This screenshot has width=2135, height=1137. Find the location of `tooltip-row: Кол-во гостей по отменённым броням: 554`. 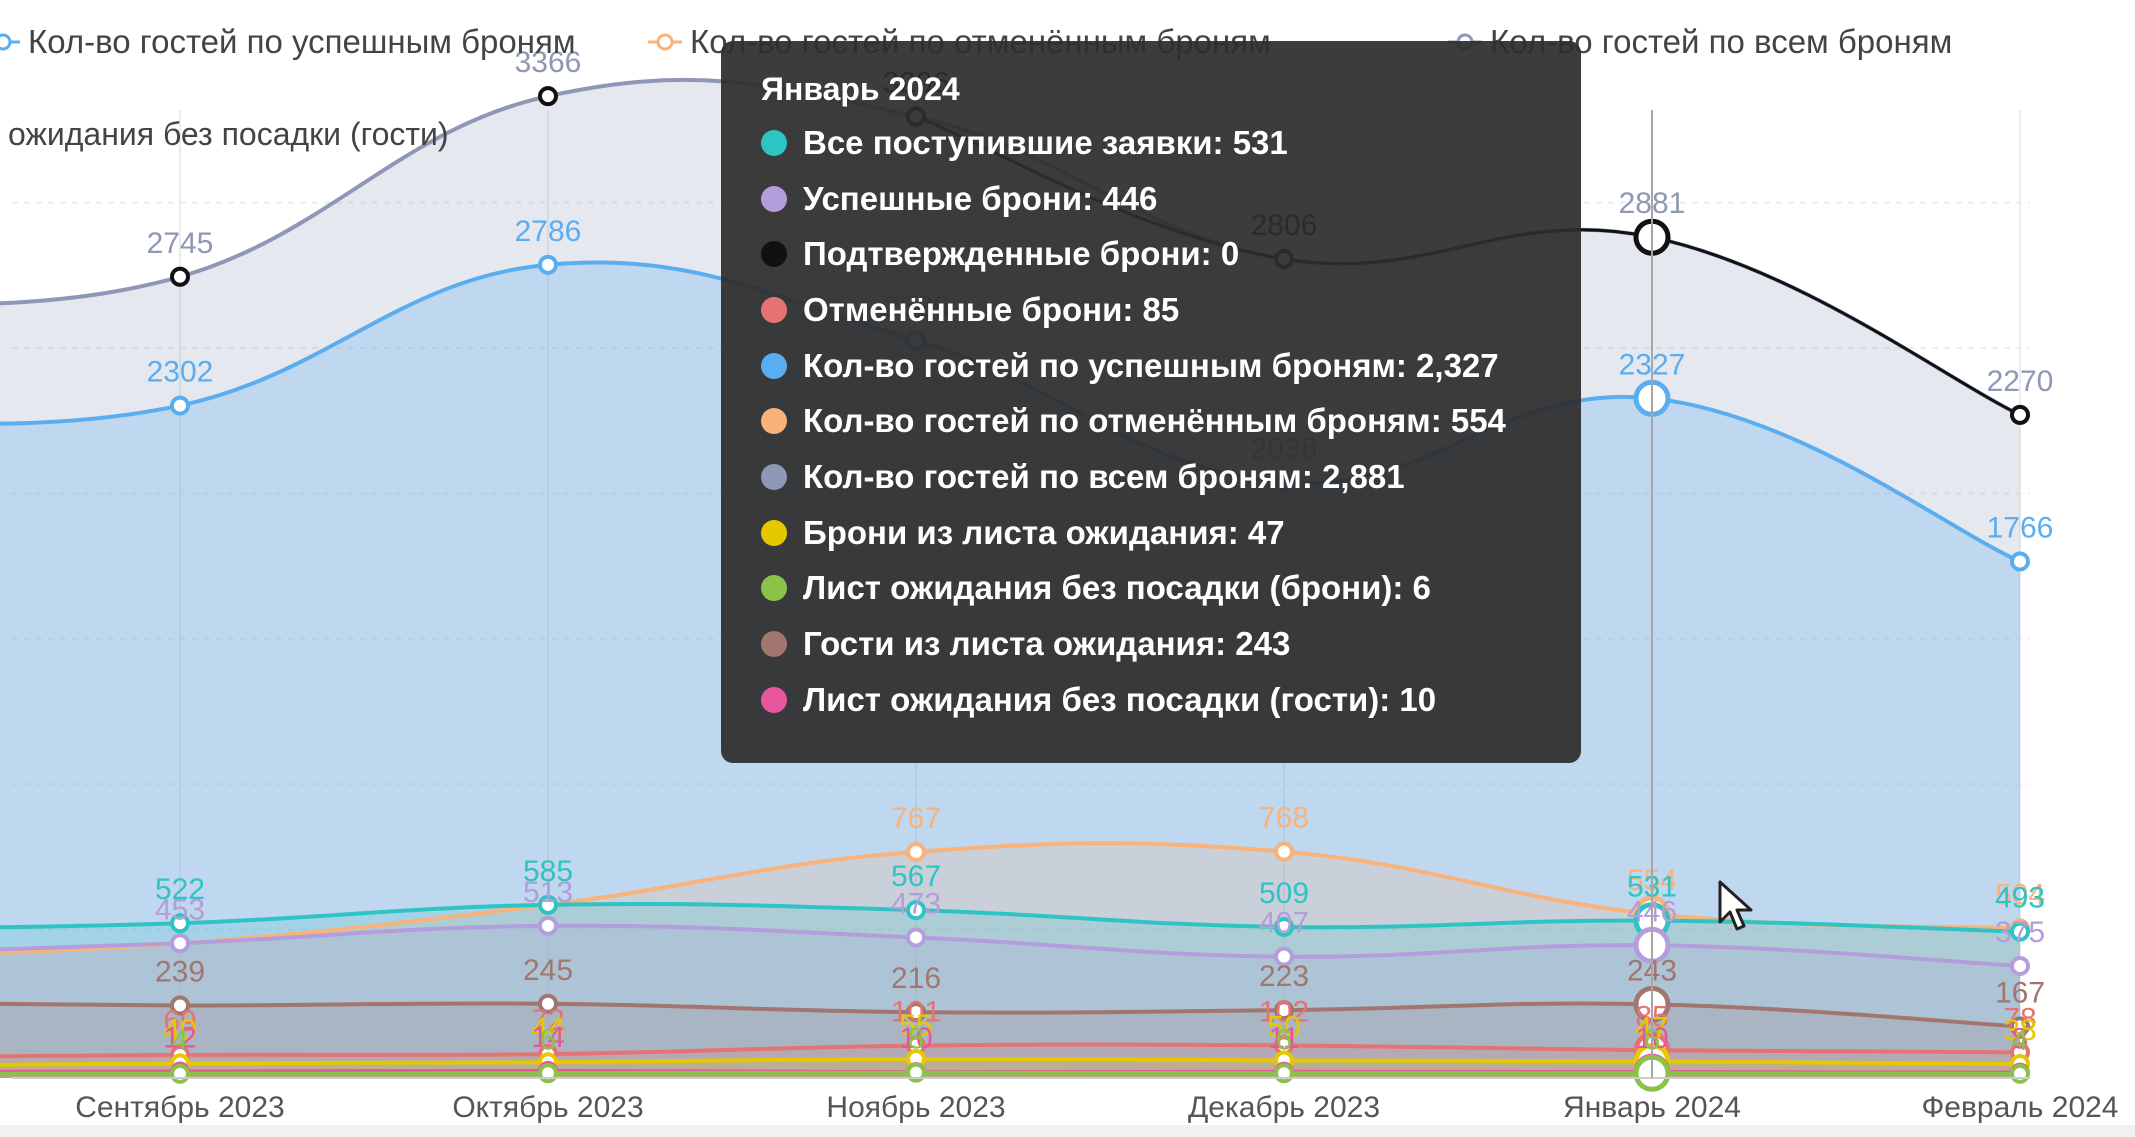

tooltip-row: Кол-во гостей по отменённым броням: 554 is located at coordinates (1171, 421).